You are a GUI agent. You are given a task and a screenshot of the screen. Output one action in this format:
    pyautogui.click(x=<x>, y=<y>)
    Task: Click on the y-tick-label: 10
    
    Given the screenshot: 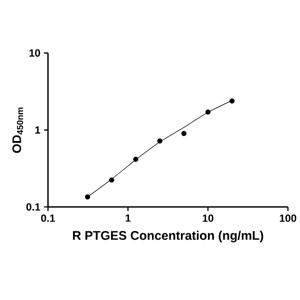 What is the action you would take?
    pyautogui.click(x=35, y=53)
    